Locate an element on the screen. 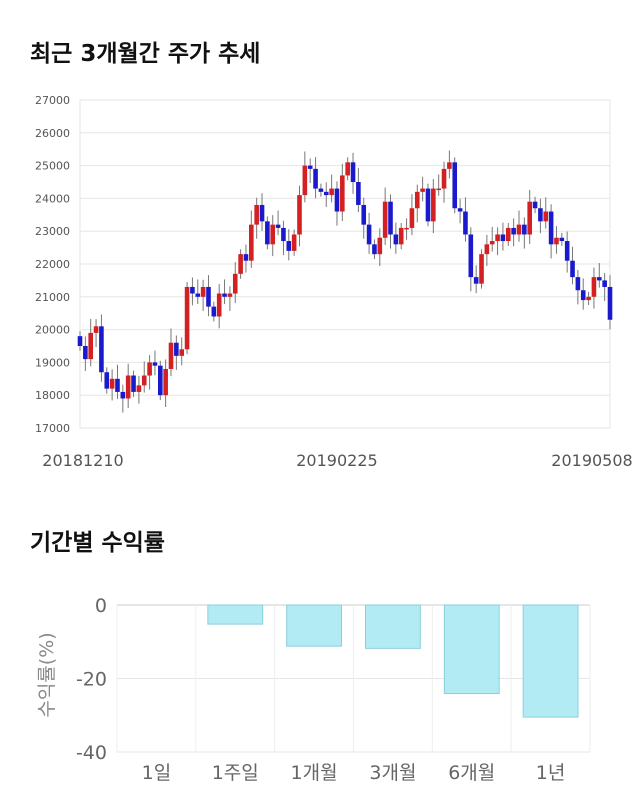 This screenshot has height=810, width=640. bar-x-tick: 1일 is located at coordinates (157, 773).